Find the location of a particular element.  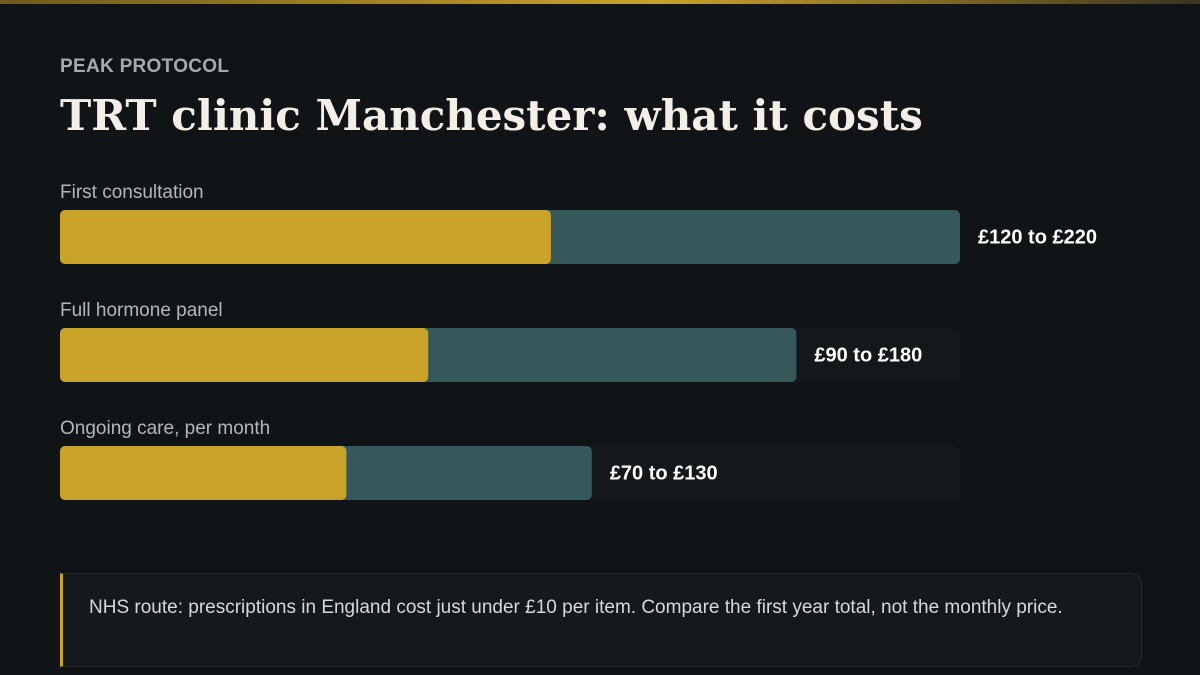

top-accent is located at coordinates (600, 2).